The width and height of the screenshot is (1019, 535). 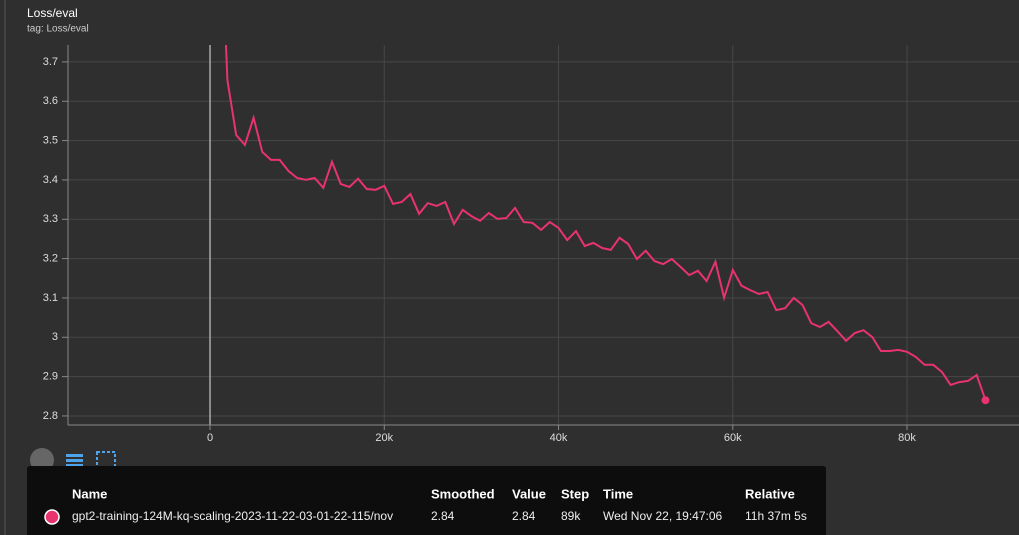 What do you see at coordinates (89, 493) in the screenshot?
I see `table-header: Name` at bounding box center [89, 493].